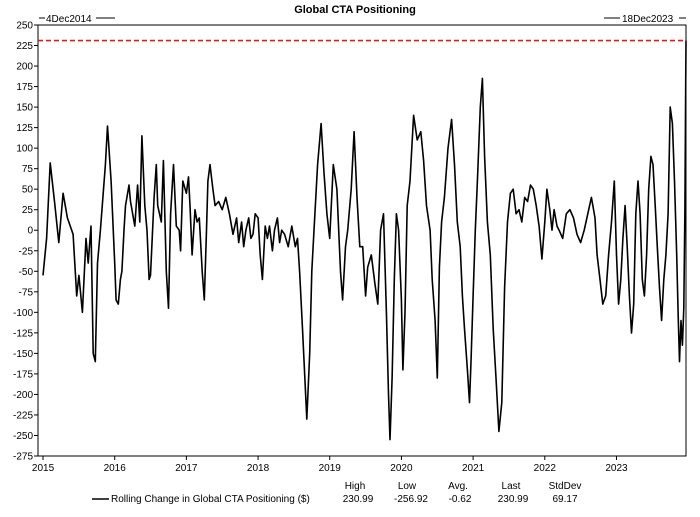  What do you see at coordinates (401, 468) in the screenshot?
I see `x-tick-label: 2020` at bounding box center [401, 468].